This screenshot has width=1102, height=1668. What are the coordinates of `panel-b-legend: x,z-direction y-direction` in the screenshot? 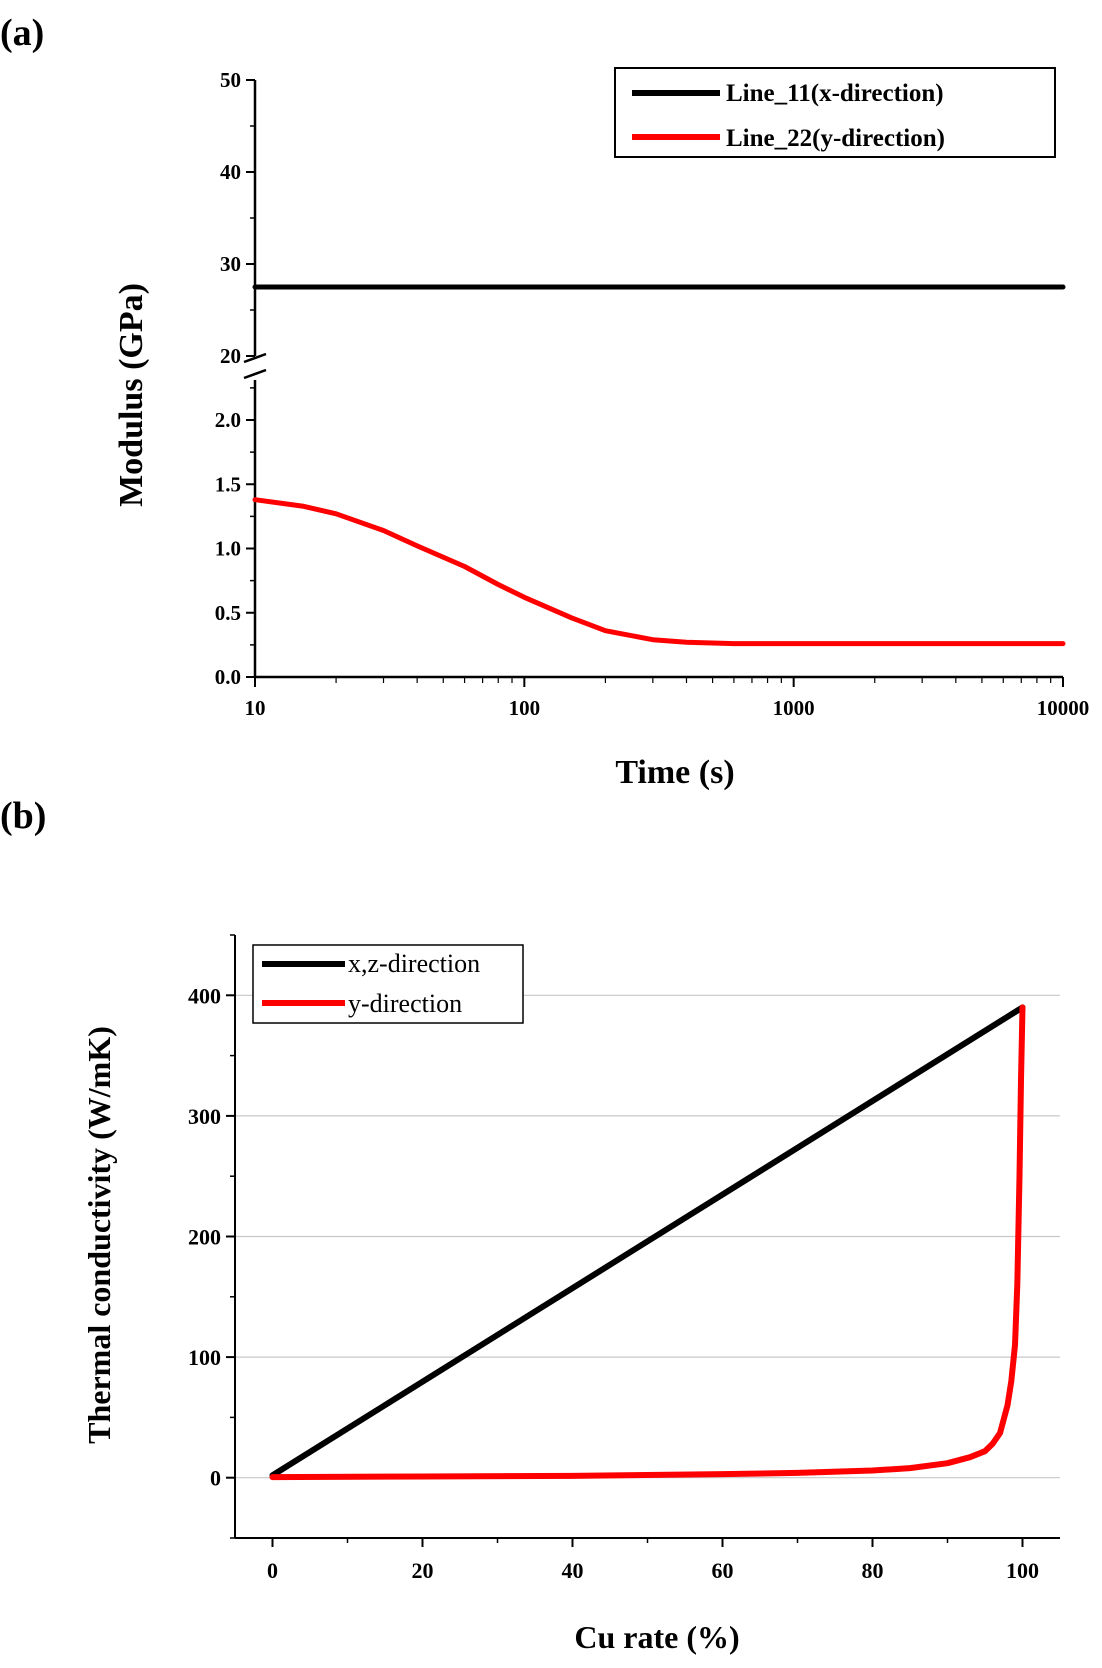 It's located at (388, 984).